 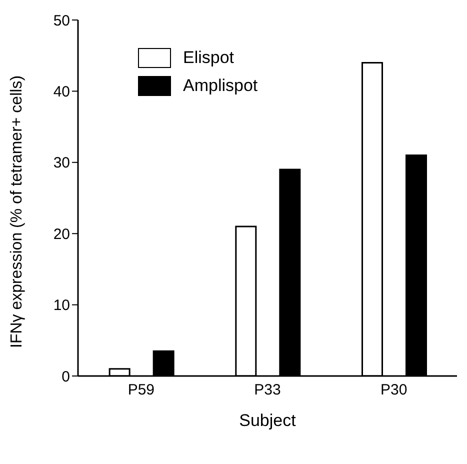 I want to click on y-tick-label: 10, so click(x=61, y=305).